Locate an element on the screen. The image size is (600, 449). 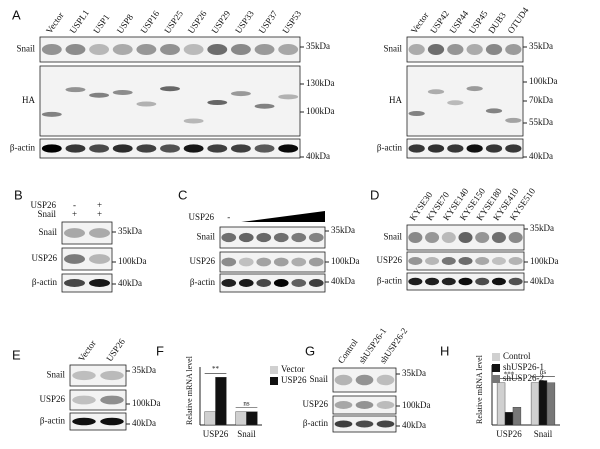
panel-label: B is located at coordinates (18, 194).